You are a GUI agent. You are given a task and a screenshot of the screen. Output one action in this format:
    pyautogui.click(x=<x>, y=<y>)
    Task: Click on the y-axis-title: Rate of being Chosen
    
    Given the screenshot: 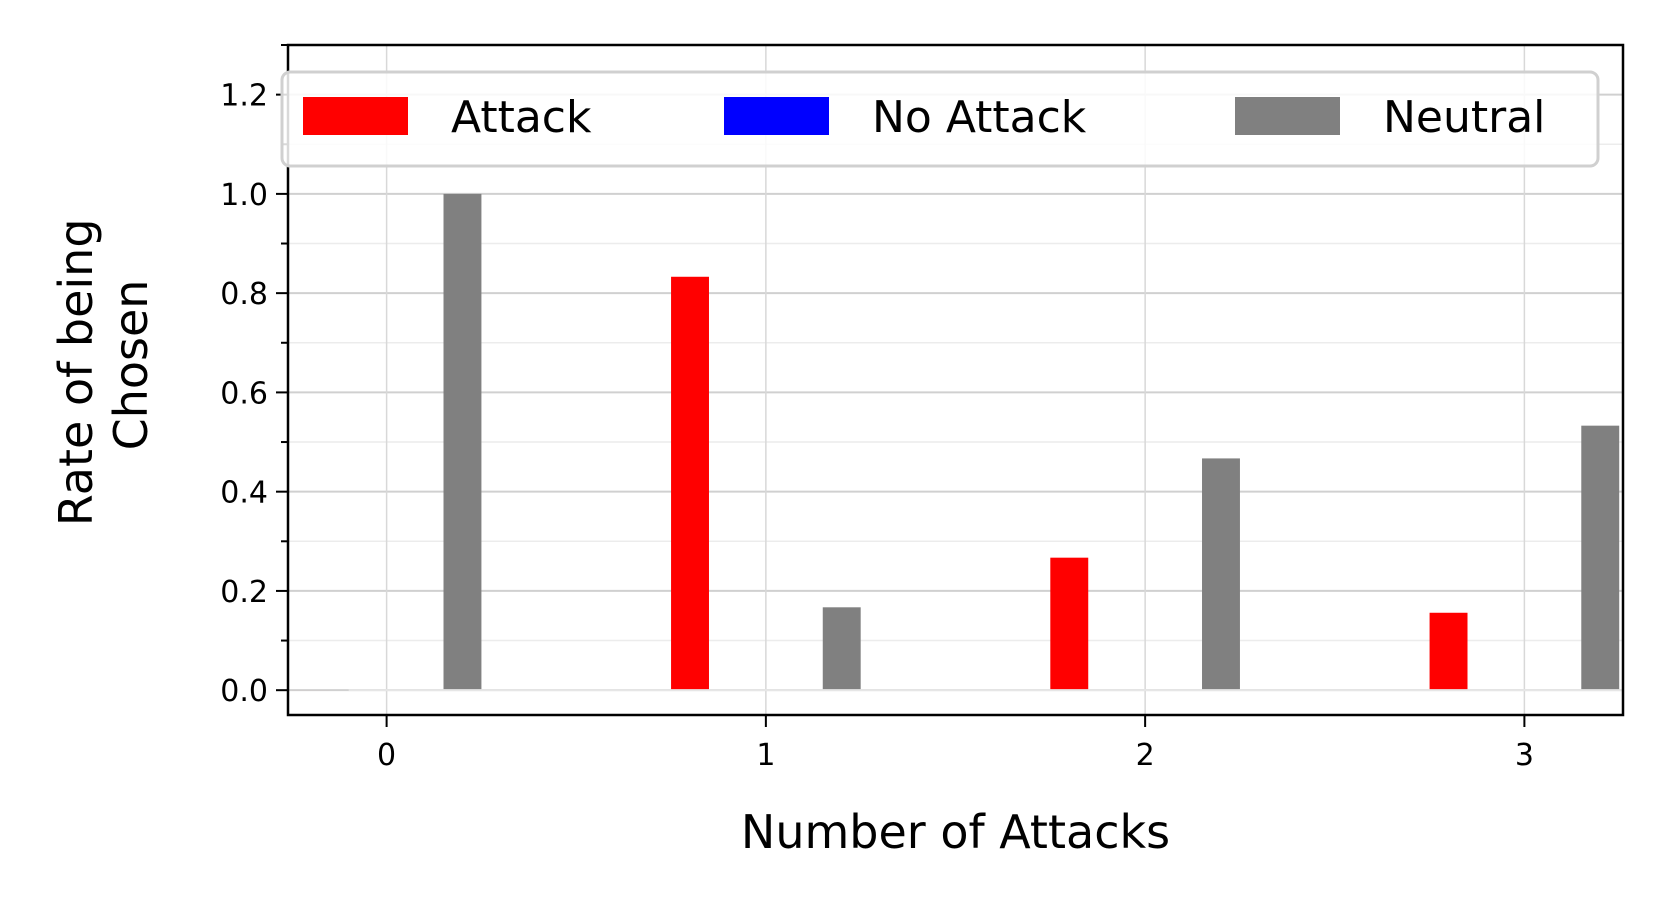 What is the action you would take?
    pyautogui.click(x=103, y=365)
    